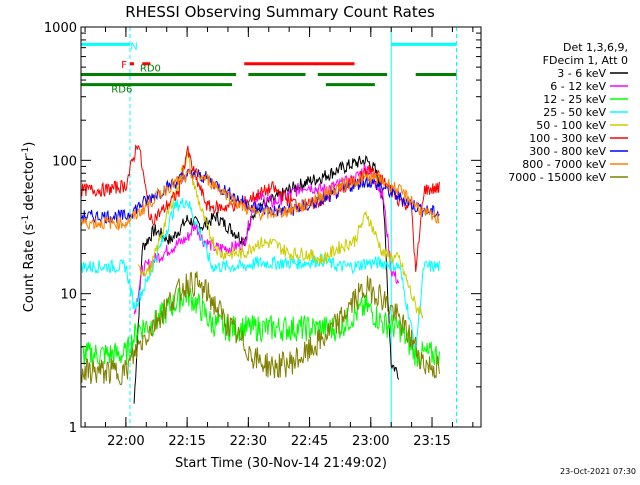  Describe the element at coordinates (578, 86) in the screenshot. I see `legend-label: 6 - 12 keV` at that location.